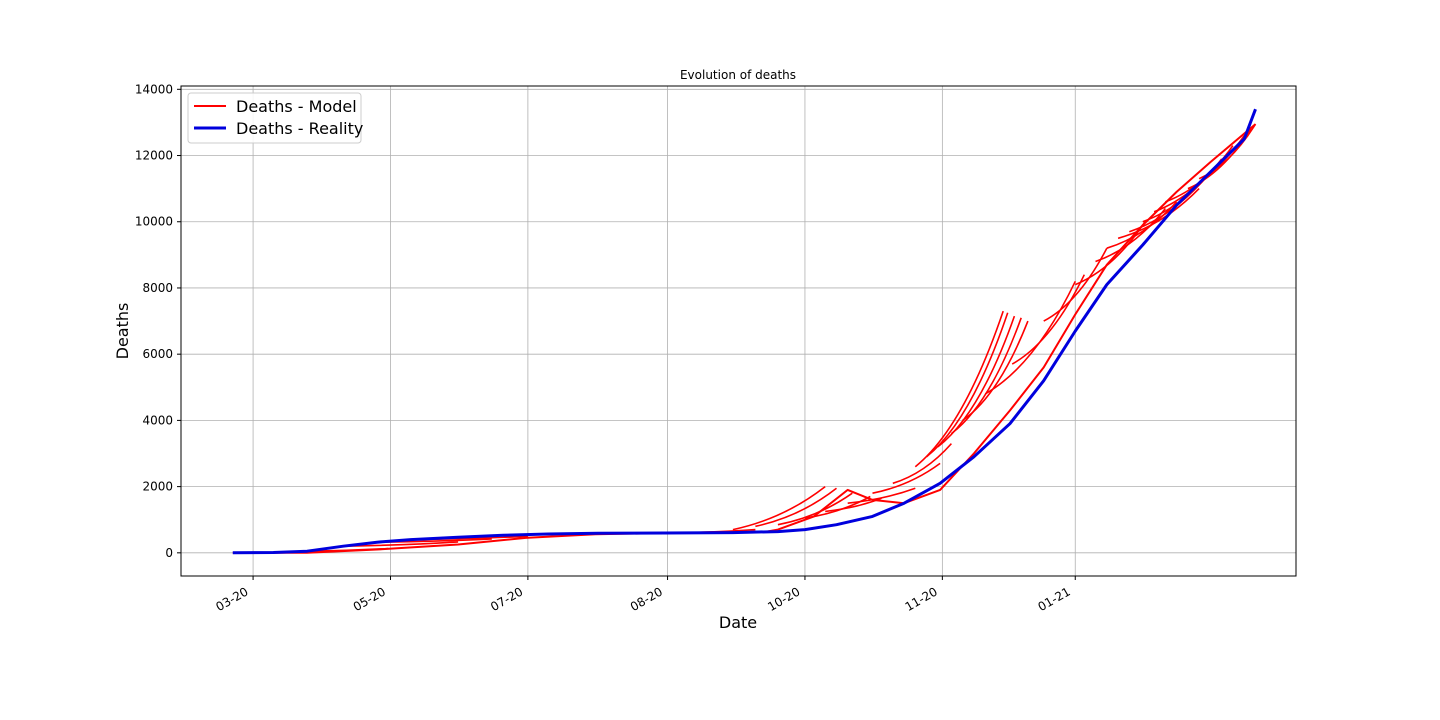 Image resolution: width=1440 pixels, height=720 pixels. I want to click on y-tick-label: 0, so click(169, 553).